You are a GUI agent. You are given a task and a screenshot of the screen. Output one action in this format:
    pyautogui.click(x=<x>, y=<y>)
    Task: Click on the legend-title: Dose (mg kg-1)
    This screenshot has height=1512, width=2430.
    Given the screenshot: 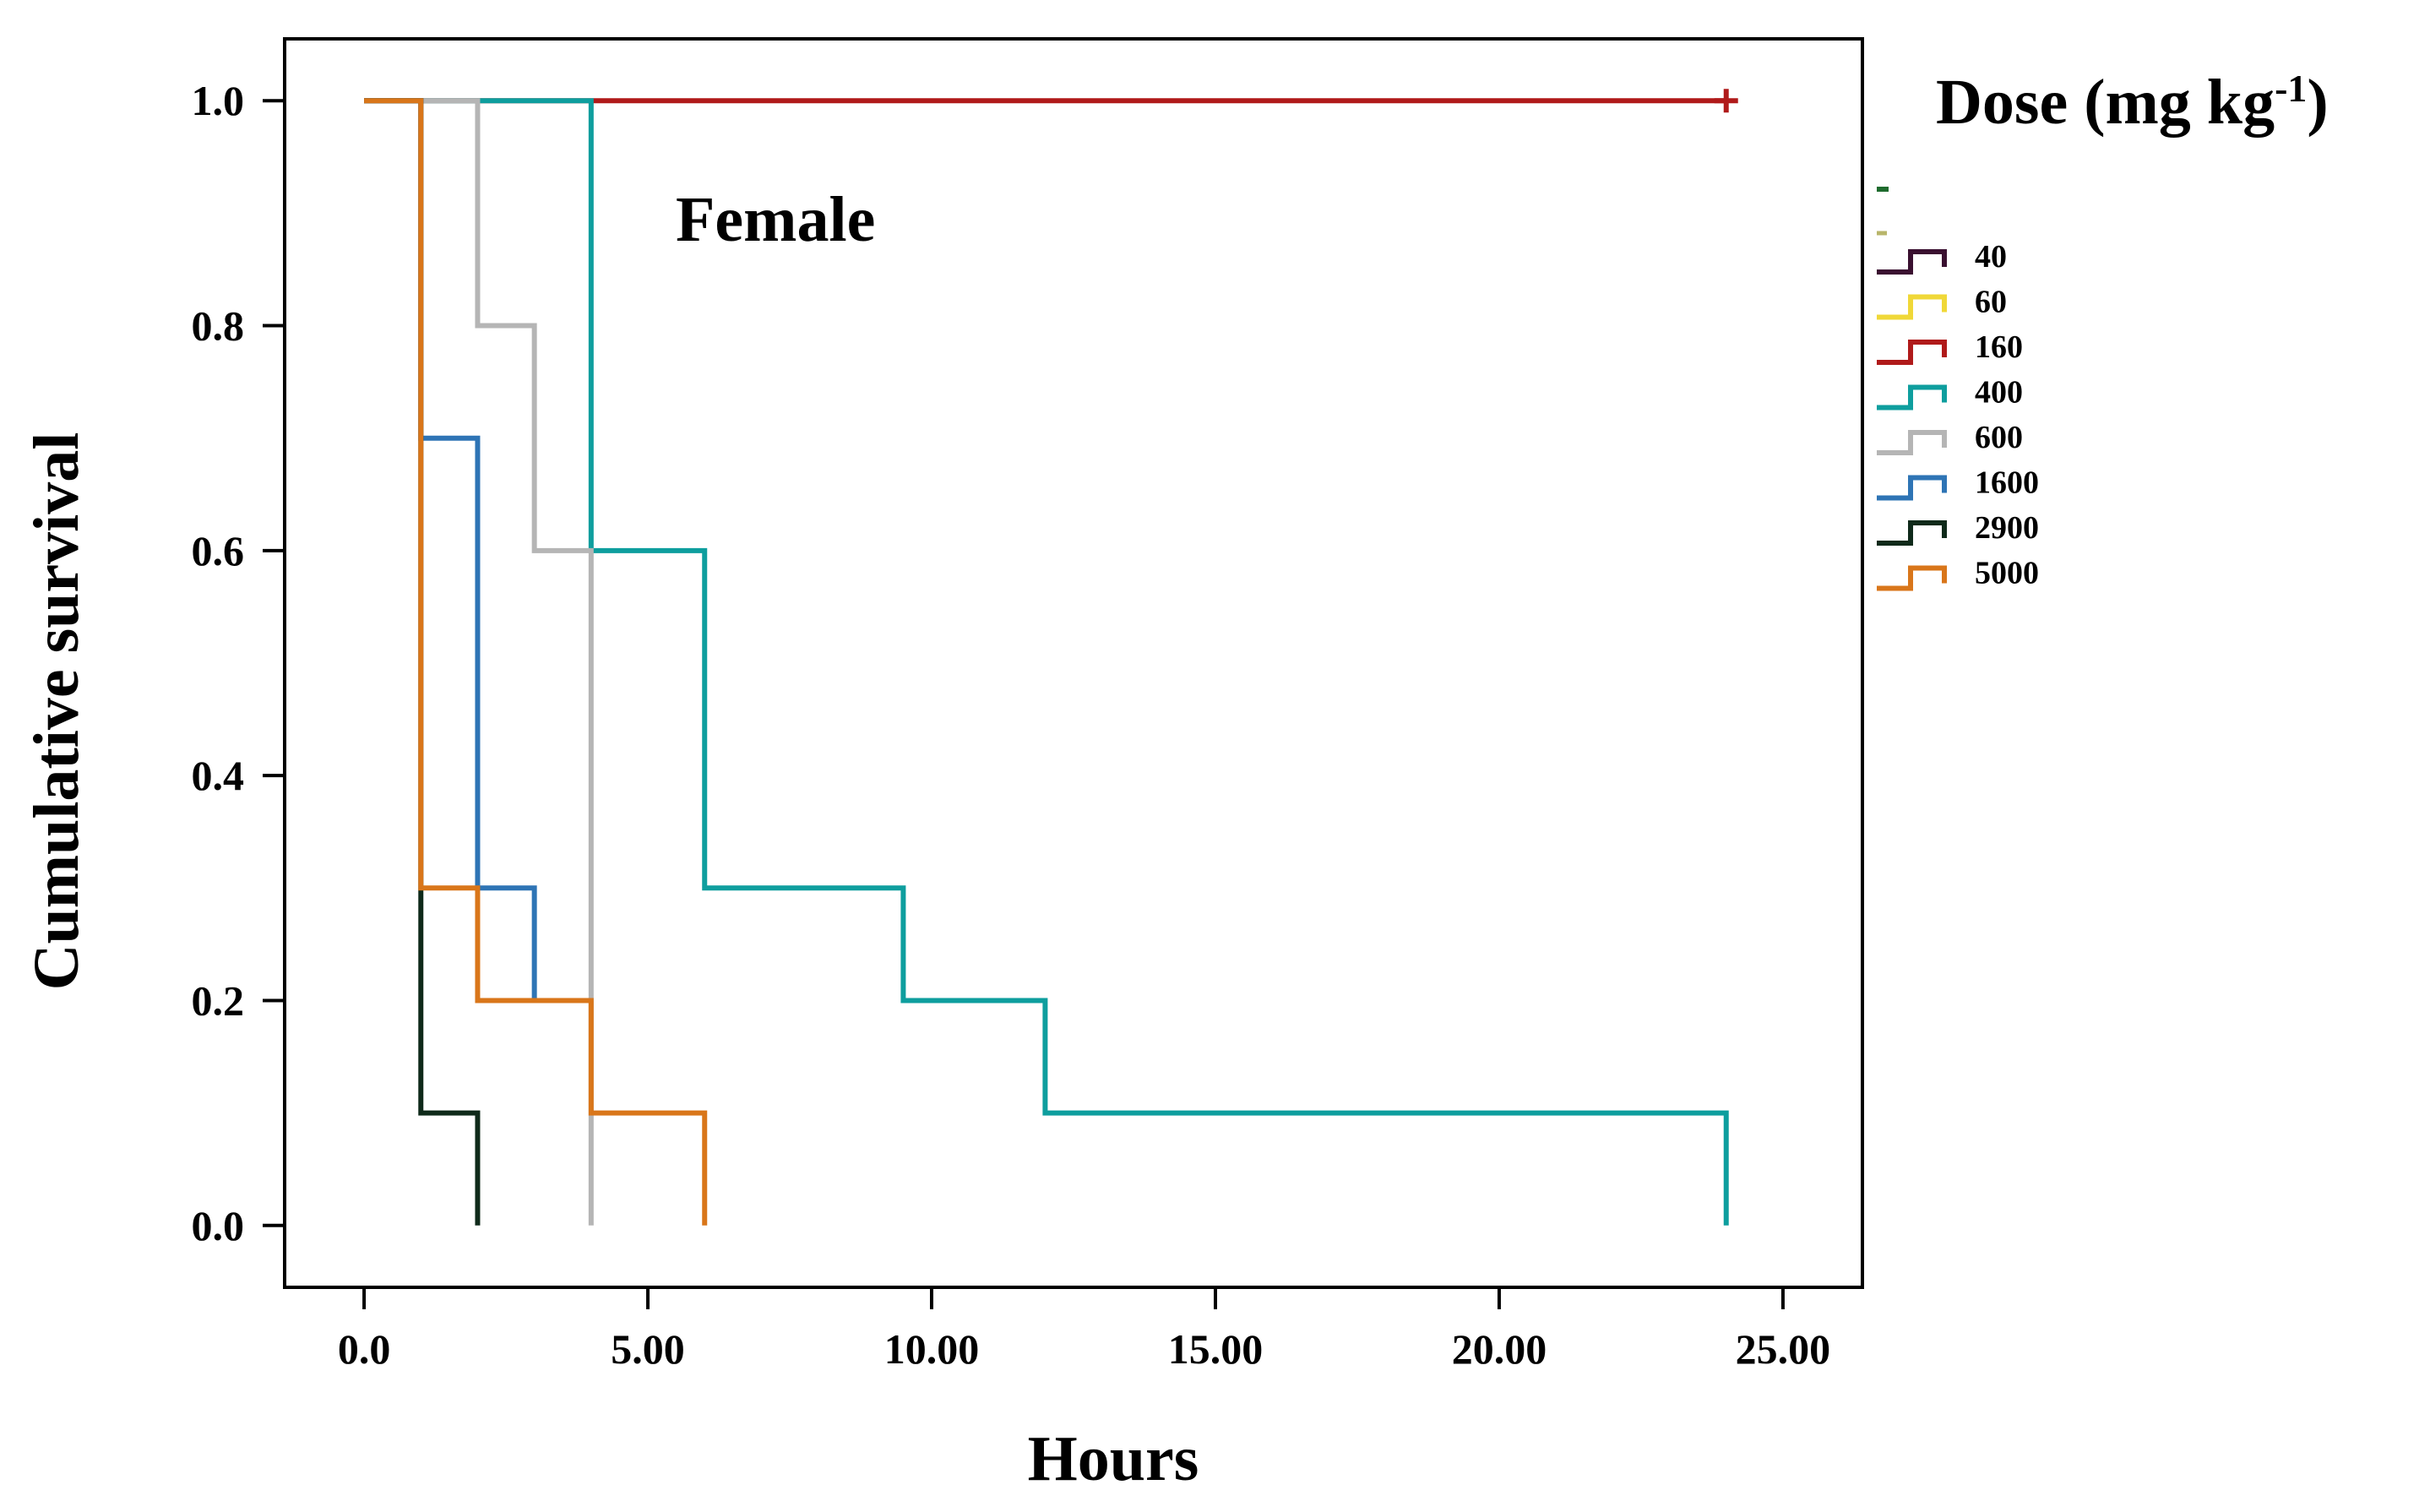 What is the action you would take?
    pyautogui.click(x=2132, y=103)
    